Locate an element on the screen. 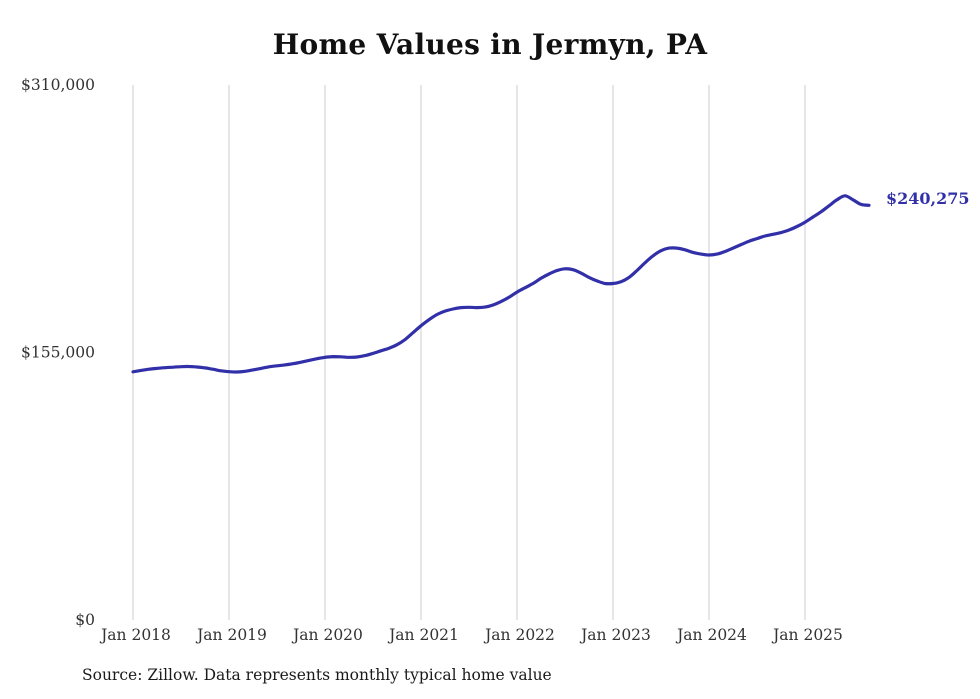  y-axis-tick-label: $310,000 is located at coordinates (58, 85).